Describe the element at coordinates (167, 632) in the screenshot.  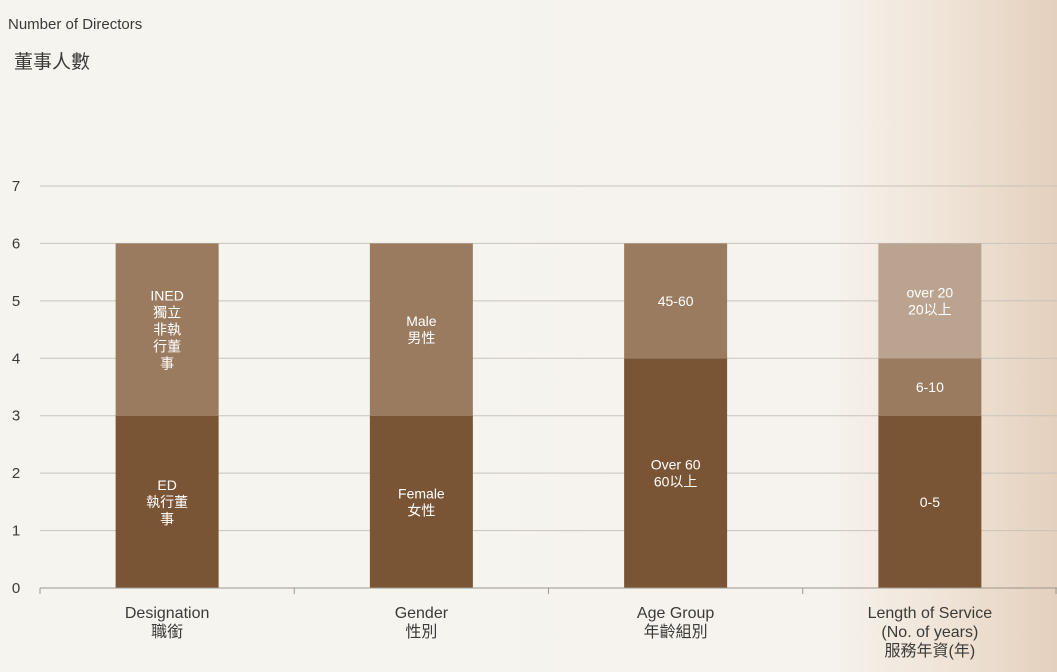
I see `x-category-label: 職銜` at that location.